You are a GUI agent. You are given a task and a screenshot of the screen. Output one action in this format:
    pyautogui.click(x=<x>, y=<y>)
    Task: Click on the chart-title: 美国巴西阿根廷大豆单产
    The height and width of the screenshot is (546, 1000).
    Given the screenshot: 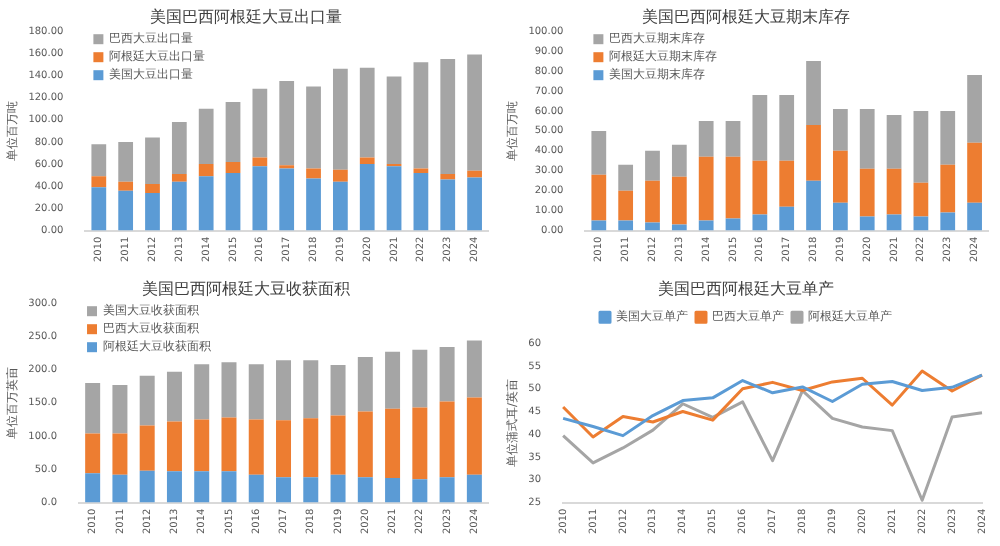 What is the action you would take?
    pyautogui.click(x=746, y=288)
    